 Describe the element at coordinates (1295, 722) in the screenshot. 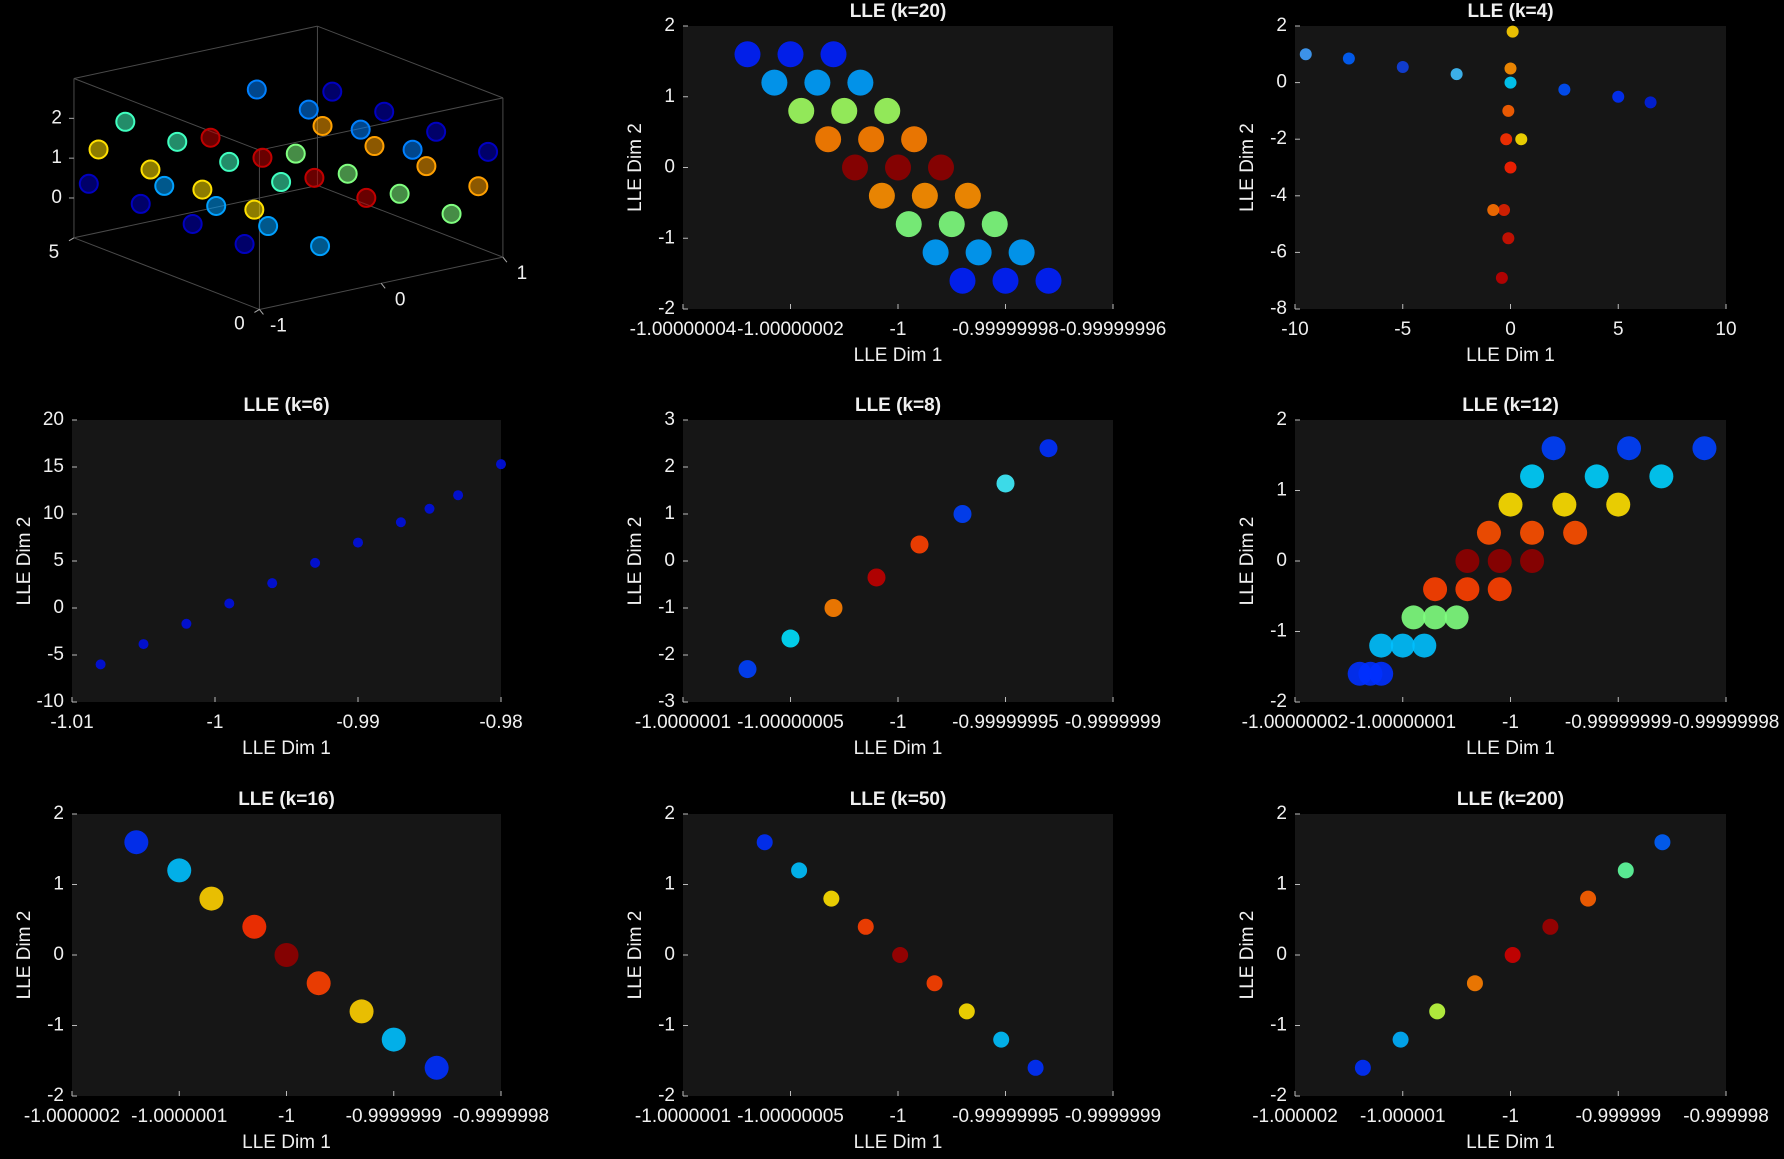

I see `x-tick-label: -1.00000002` at that location.